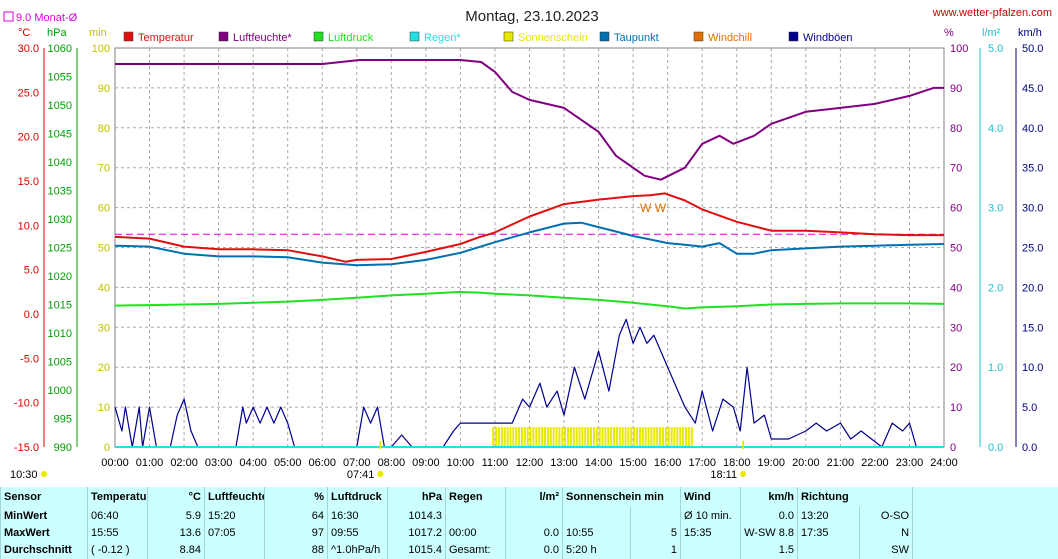 Image resolution: width=1058 pixels, height=559 pixels. Describe the element at coordinates (633, 463) in the screenshot. I see `time-tick-label: 15:00` at that location.